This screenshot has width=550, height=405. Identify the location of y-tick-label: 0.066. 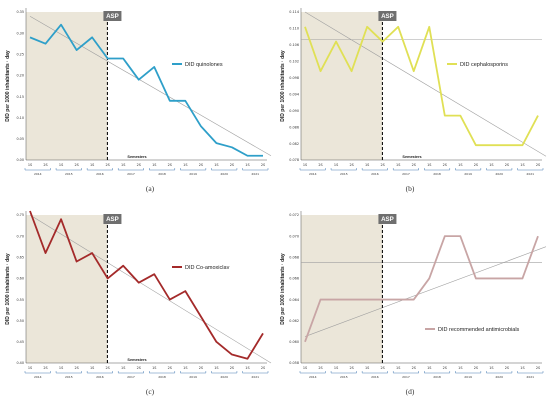
(294, 279).